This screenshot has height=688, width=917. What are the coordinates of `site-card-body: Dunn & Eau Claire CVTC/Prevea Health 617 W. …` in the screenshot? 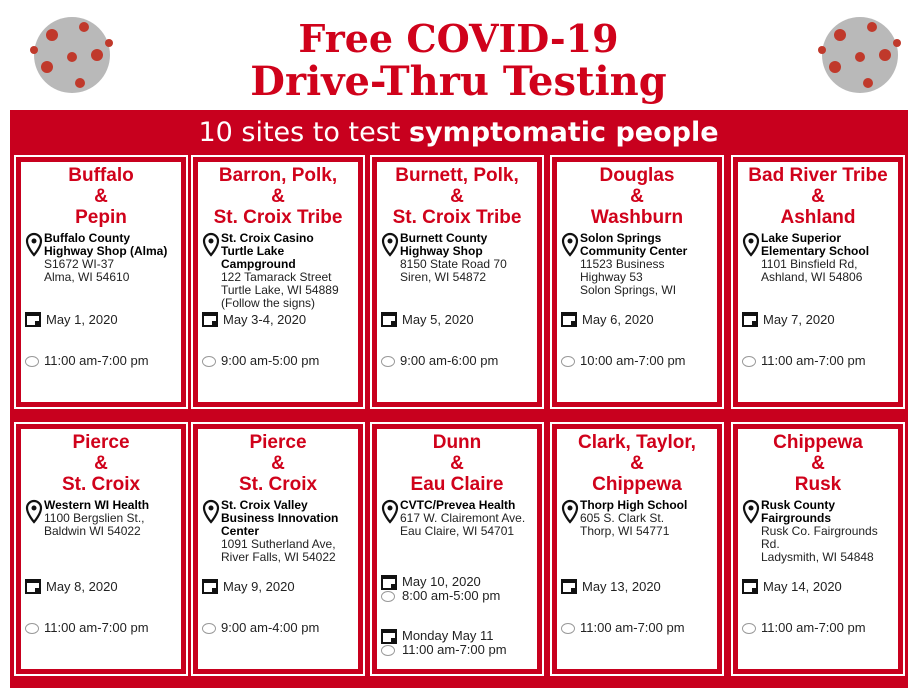 It's located at (457, 549).